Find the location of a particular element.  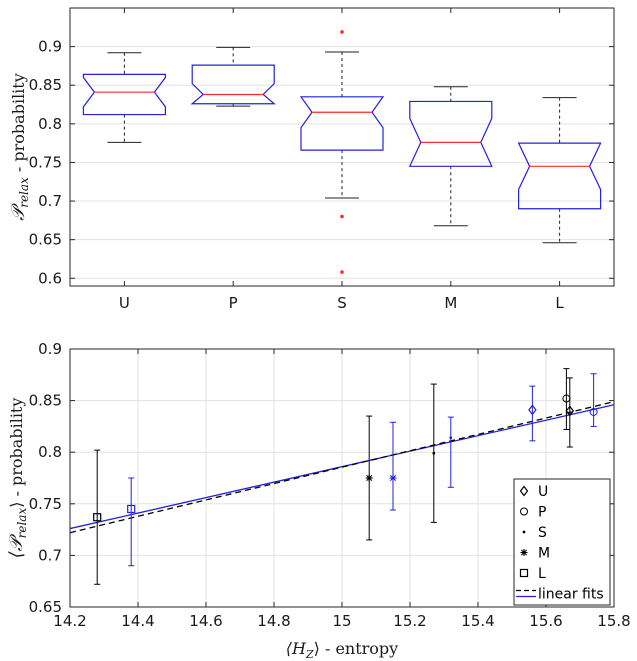

x-tick-label: M is located at coordinates (450, 303).